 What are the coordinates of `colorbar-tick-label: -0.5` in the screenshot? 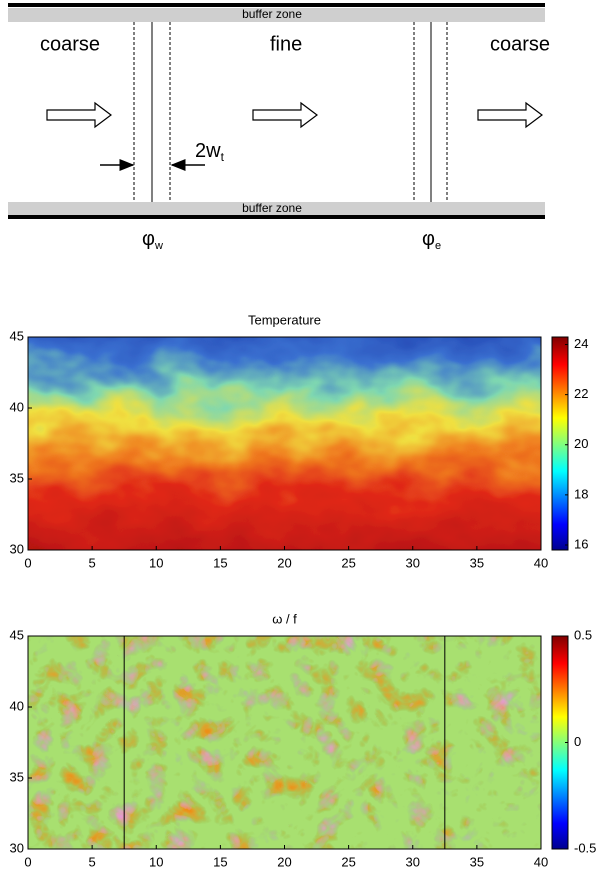 It's located at (585, 847).